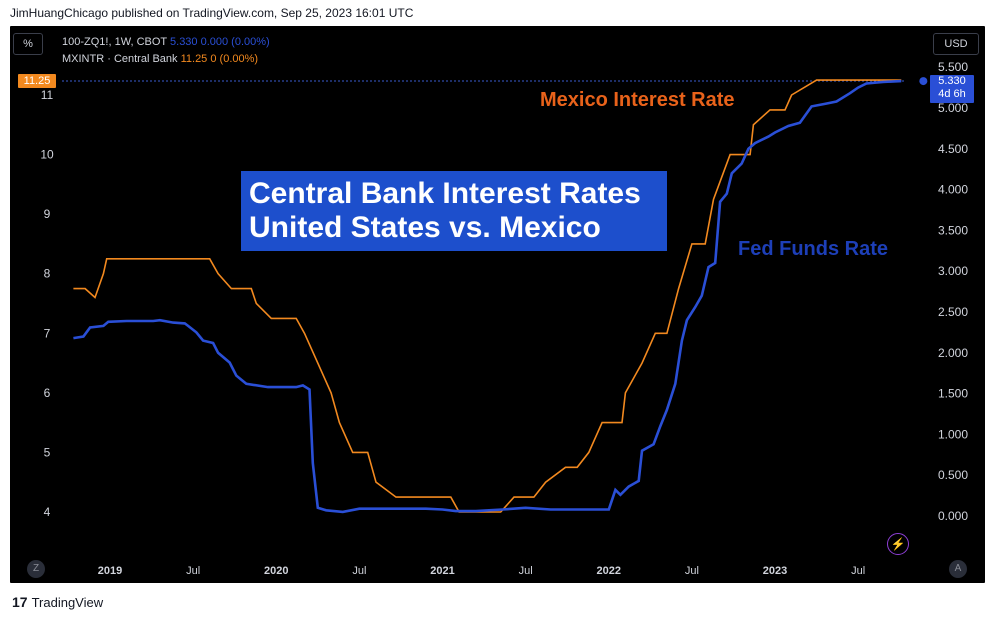  What do you see at coordinates (609, 571) in the screenshot?
I see `x-tick-label: 2022` at bounding box center [609, 571].